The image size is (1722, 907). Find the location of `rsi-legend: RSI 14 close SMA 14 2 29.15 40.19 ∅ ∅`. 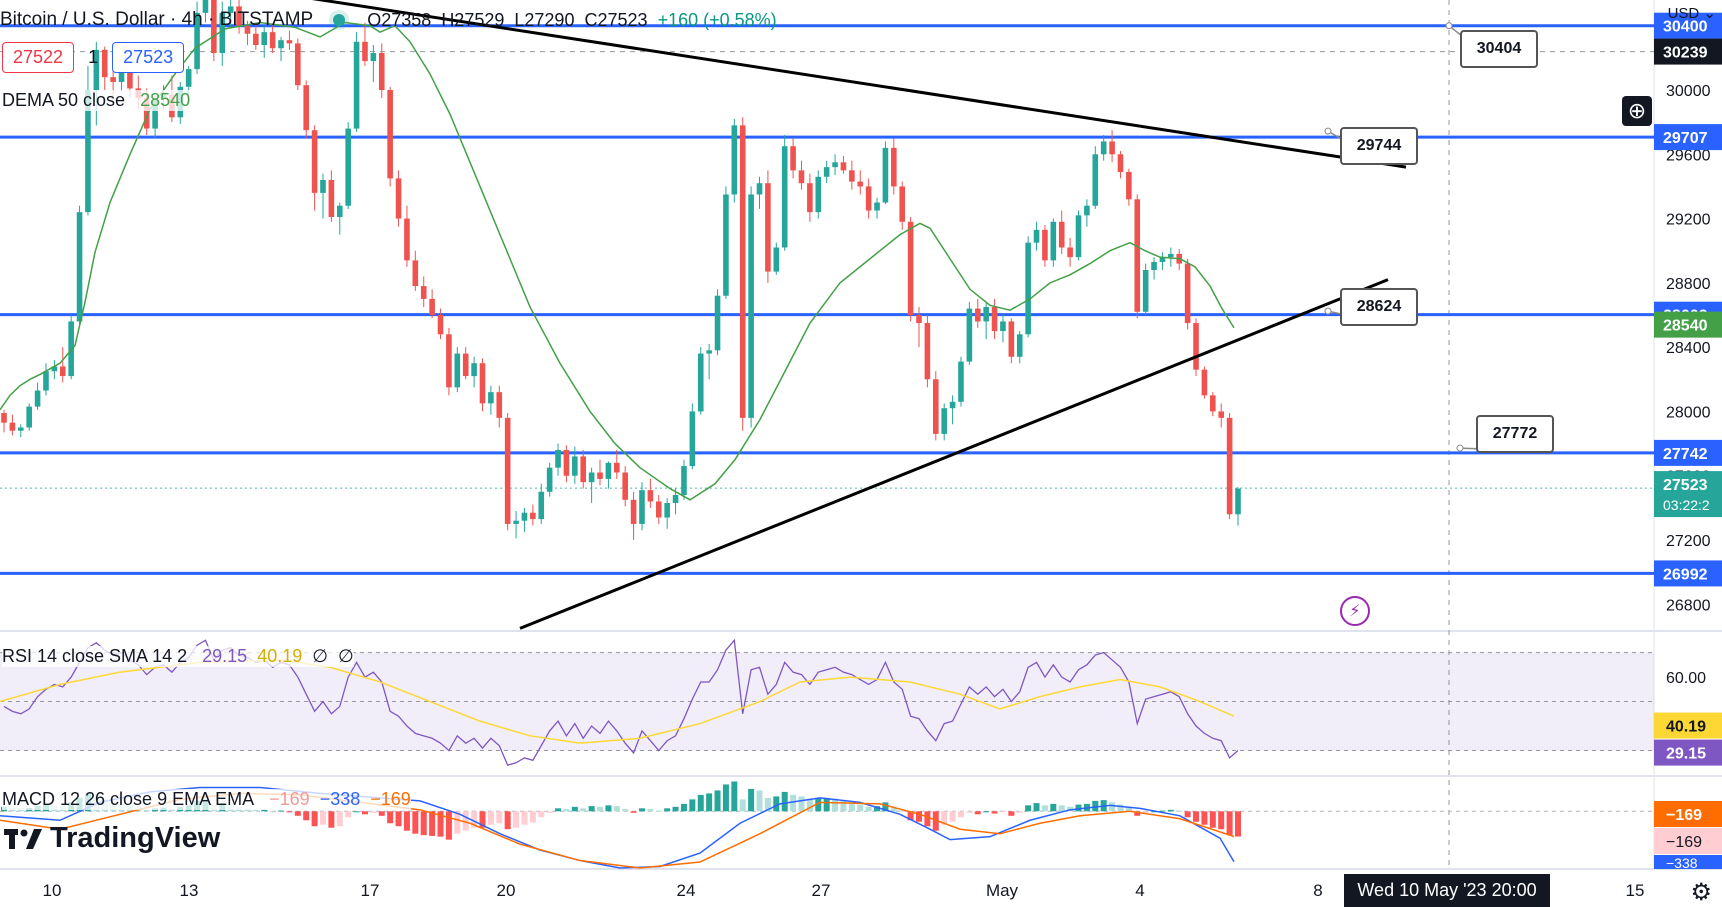

rsi-legend: RSI 14 close SMA 14 2 29.15 40.19 ∅ ∅ is located at coordinates (178, 656).